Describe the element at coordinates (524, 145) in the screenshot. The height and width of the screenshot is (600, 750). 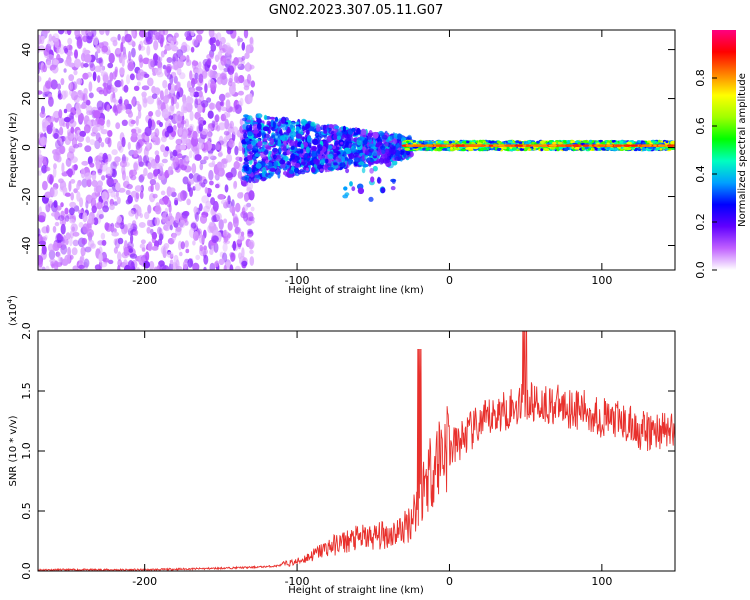
I see `tone-peak` at that location.